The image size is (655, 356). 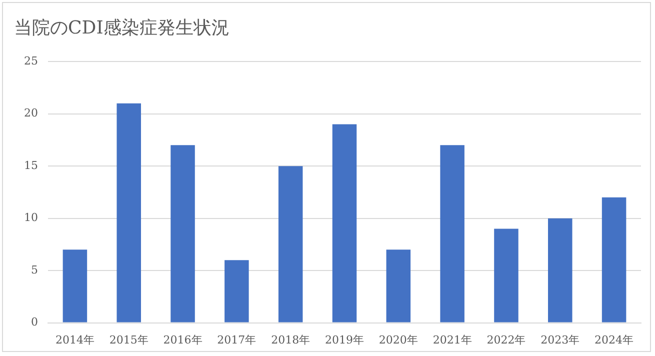 I want to click on x-tick-label: 2021年, so click(x=452, y=339).